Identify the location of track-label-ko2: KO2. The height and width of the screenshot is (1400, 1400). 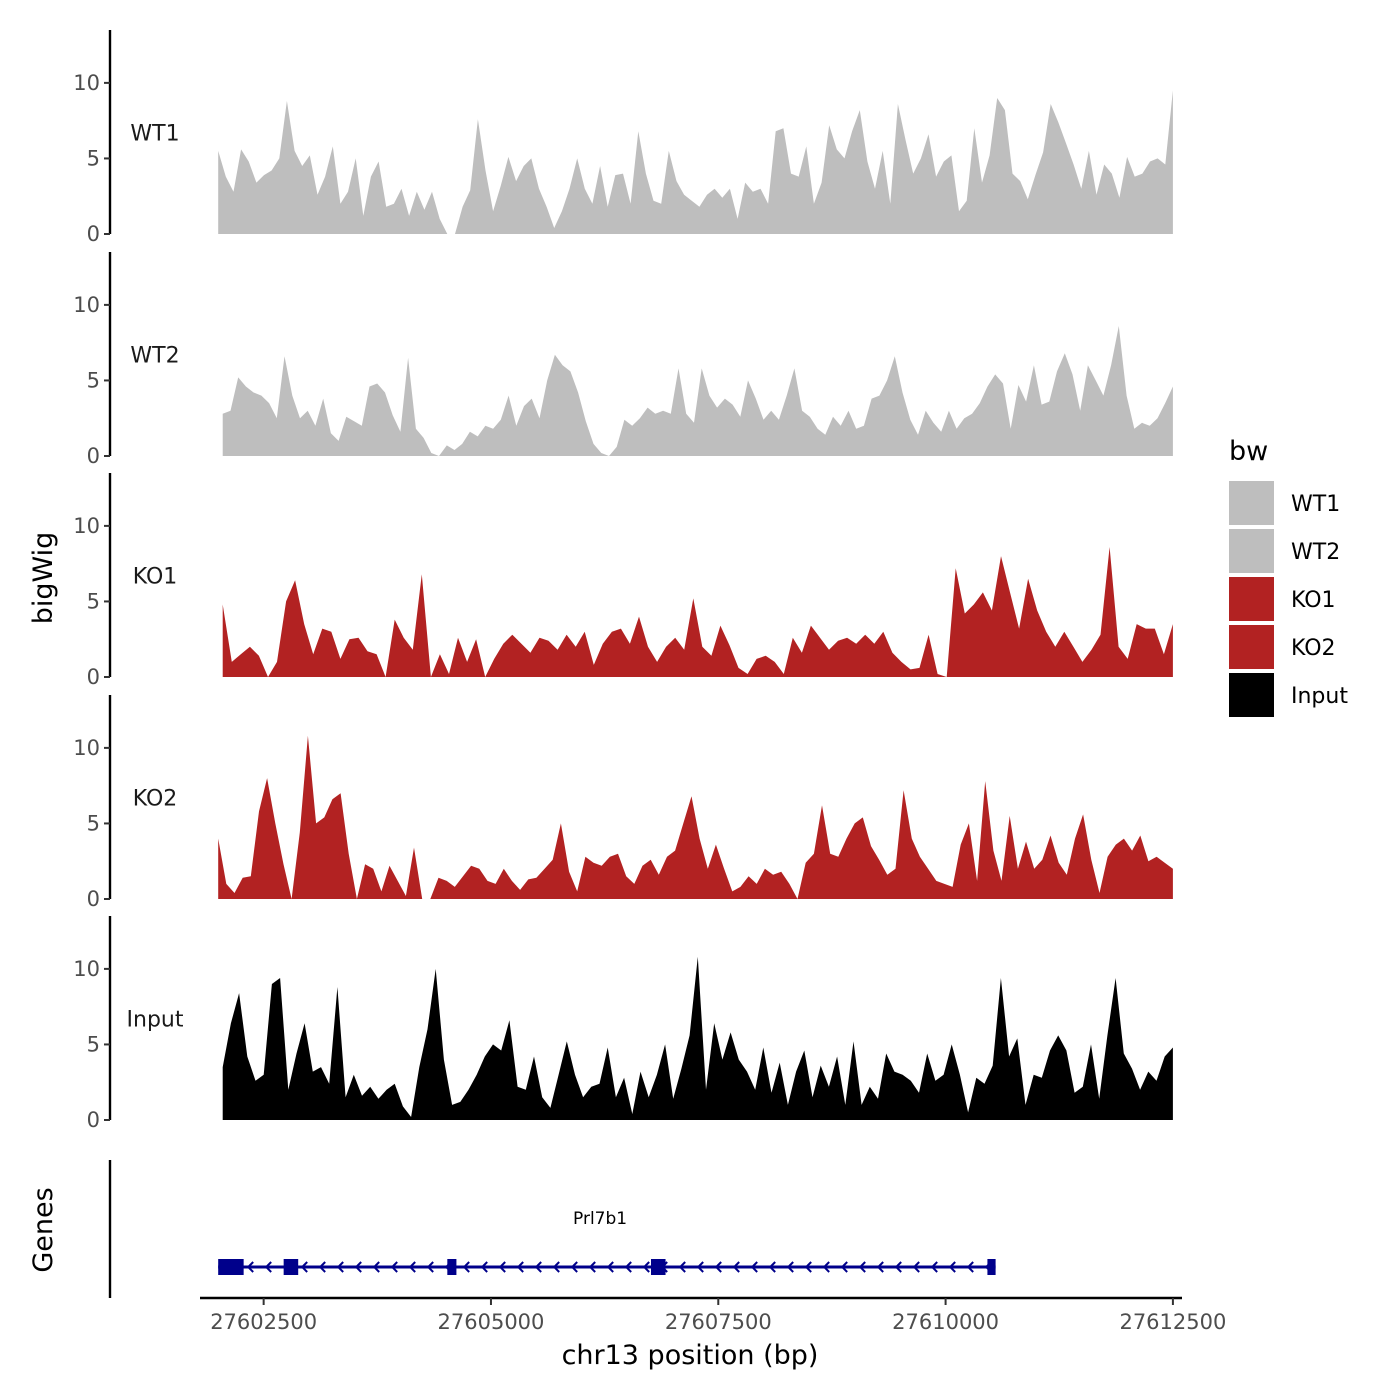
(155, 798).